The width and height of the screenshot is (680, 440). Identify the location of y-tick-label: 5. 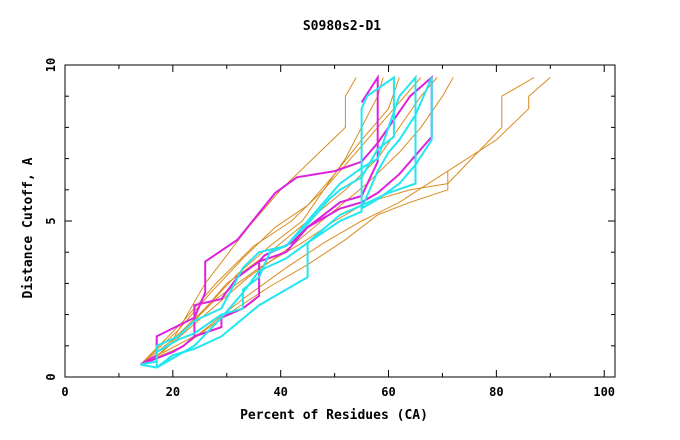
(51, 220).